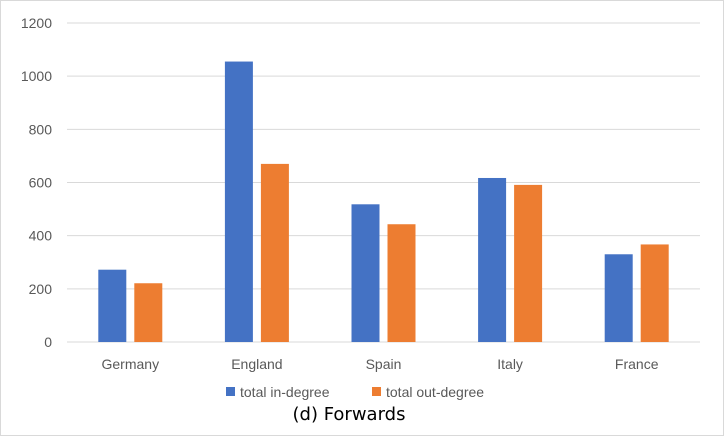  I want to click on y-tick-label: 1000, so click(36, 76).